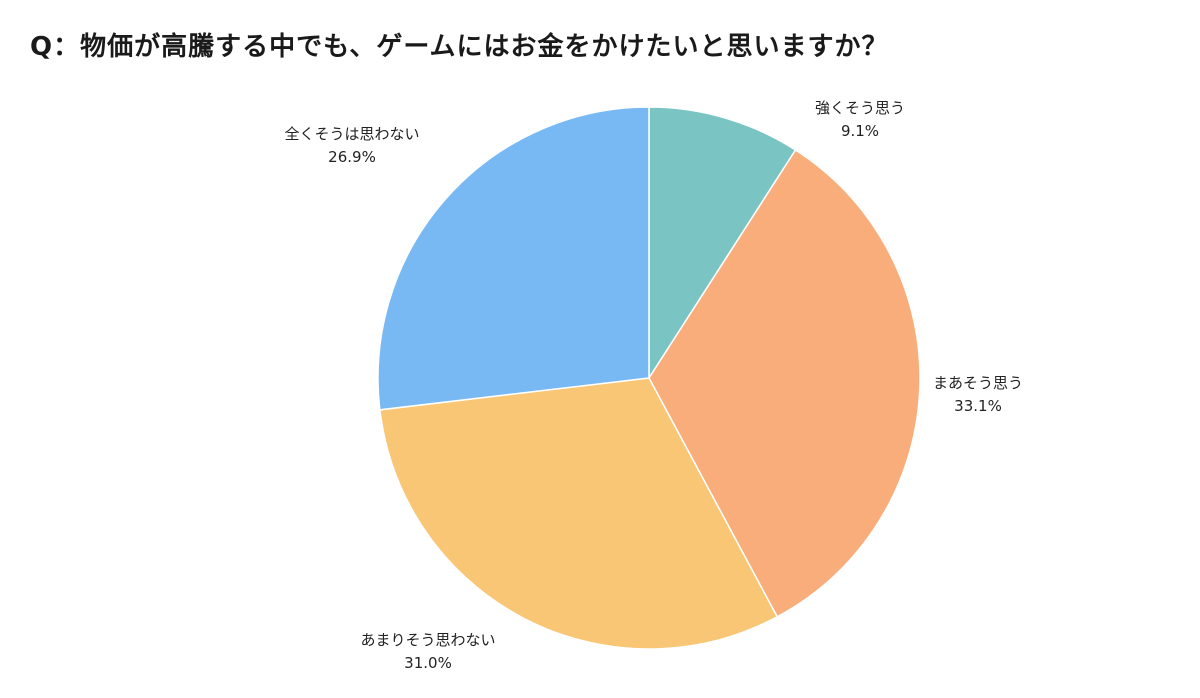  I want to click on chart-title: Q：物価が高騰する中でも、ゲームにはお金をかけたいと思いますか？, so click(459, 47).